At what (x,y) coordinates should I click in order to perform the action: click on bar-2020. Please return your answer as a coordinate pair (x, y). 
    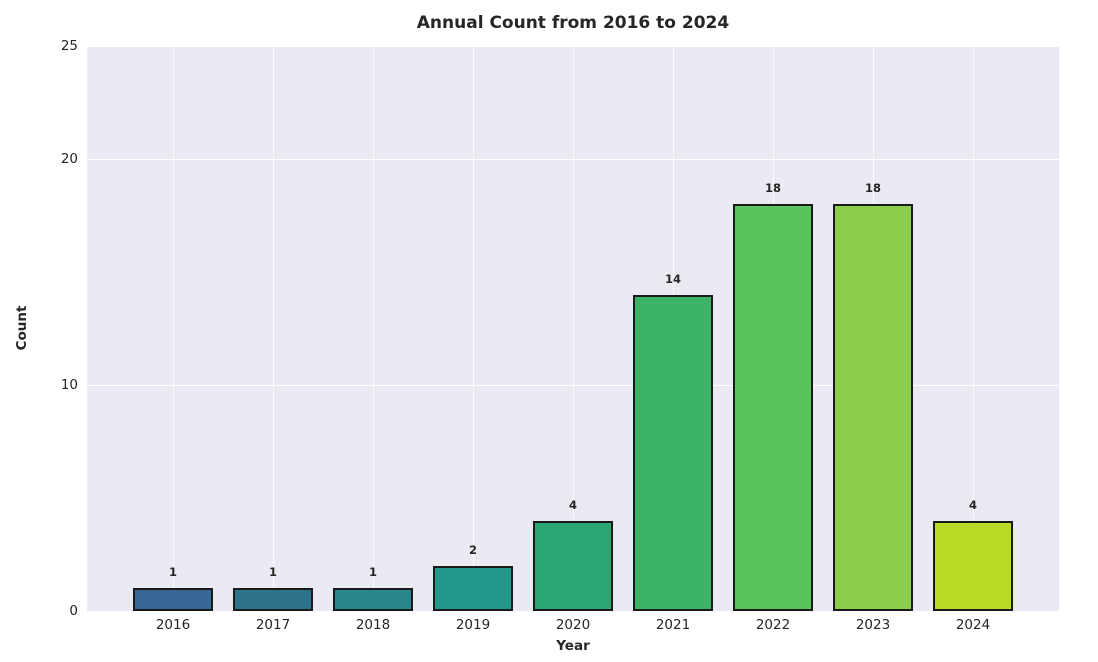
    Looking at the image, I should click on (573, 566).